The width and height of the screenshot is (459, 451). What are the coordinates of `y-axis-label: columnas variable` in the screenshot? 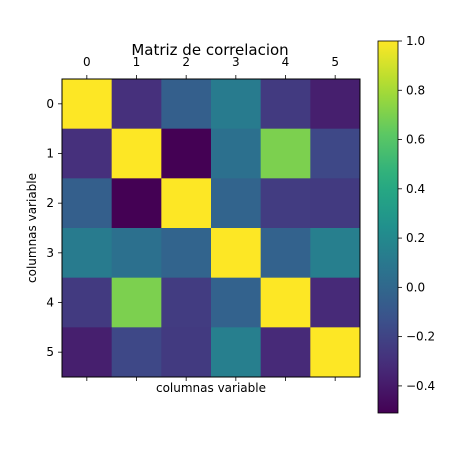 It's located at (32, 228).